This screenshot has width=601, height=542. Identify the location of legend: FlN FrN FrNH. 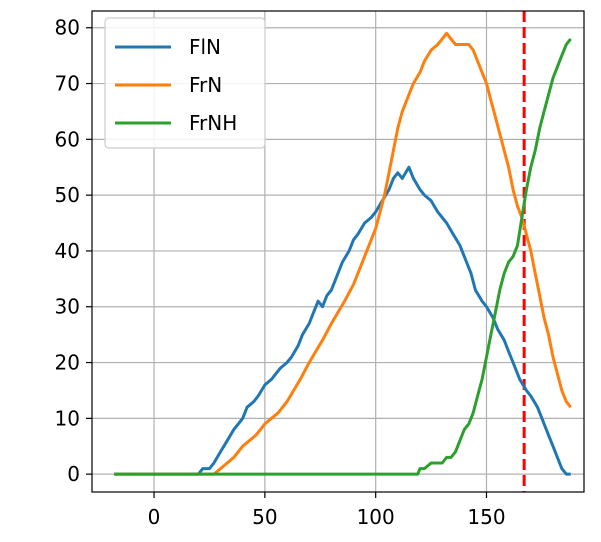
(185, 83).